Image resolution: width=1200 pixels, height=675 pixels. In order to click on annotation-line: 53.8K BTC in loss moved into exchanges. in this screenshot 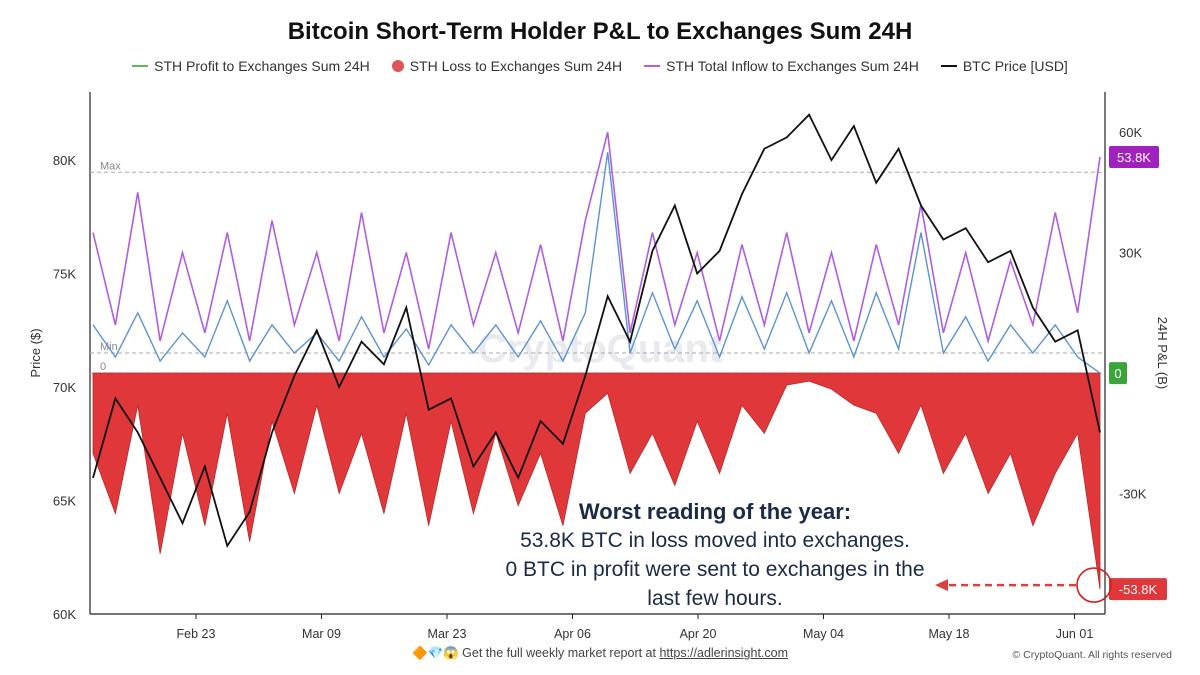, I will do `click(715, 540)`.